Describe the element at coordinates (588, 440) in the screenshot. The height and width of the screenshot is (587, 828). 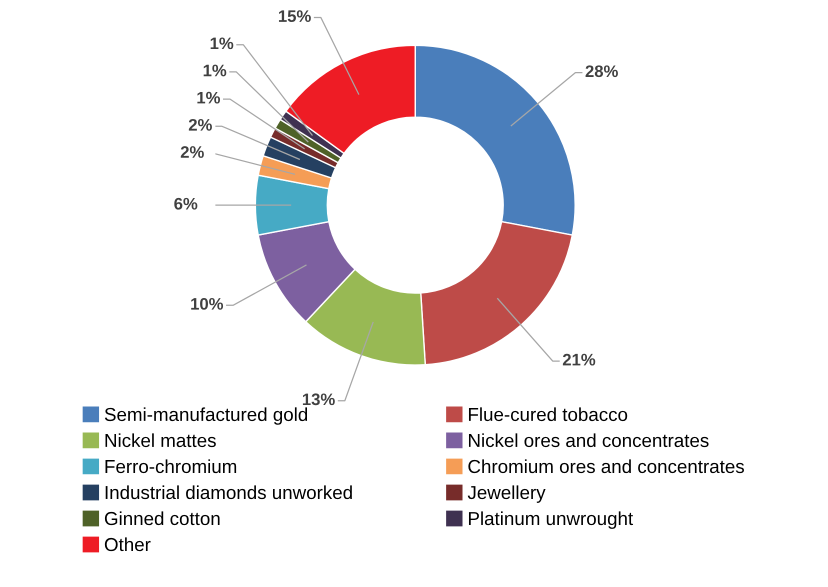
I see `legend-label: Nickel ores and concentrates` at that location.